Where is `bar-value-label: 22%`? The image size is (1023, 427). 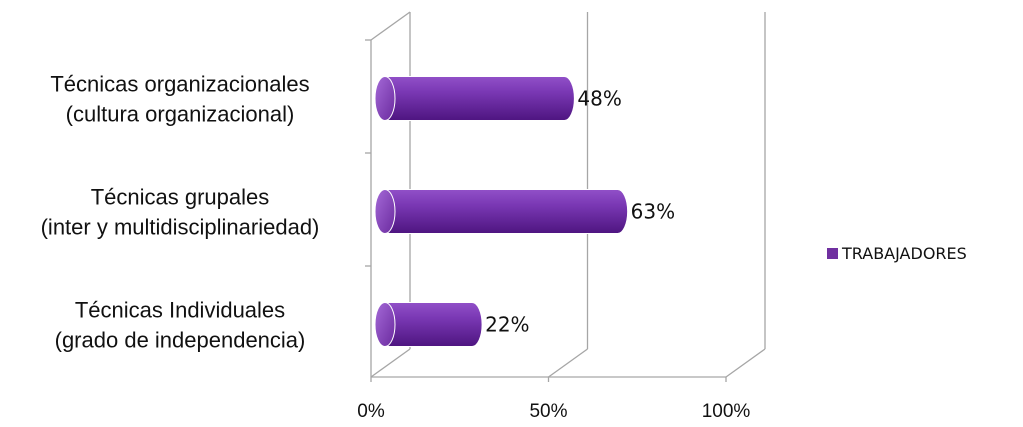
bar-value-label: 22% is located at coordinates (507, 325).